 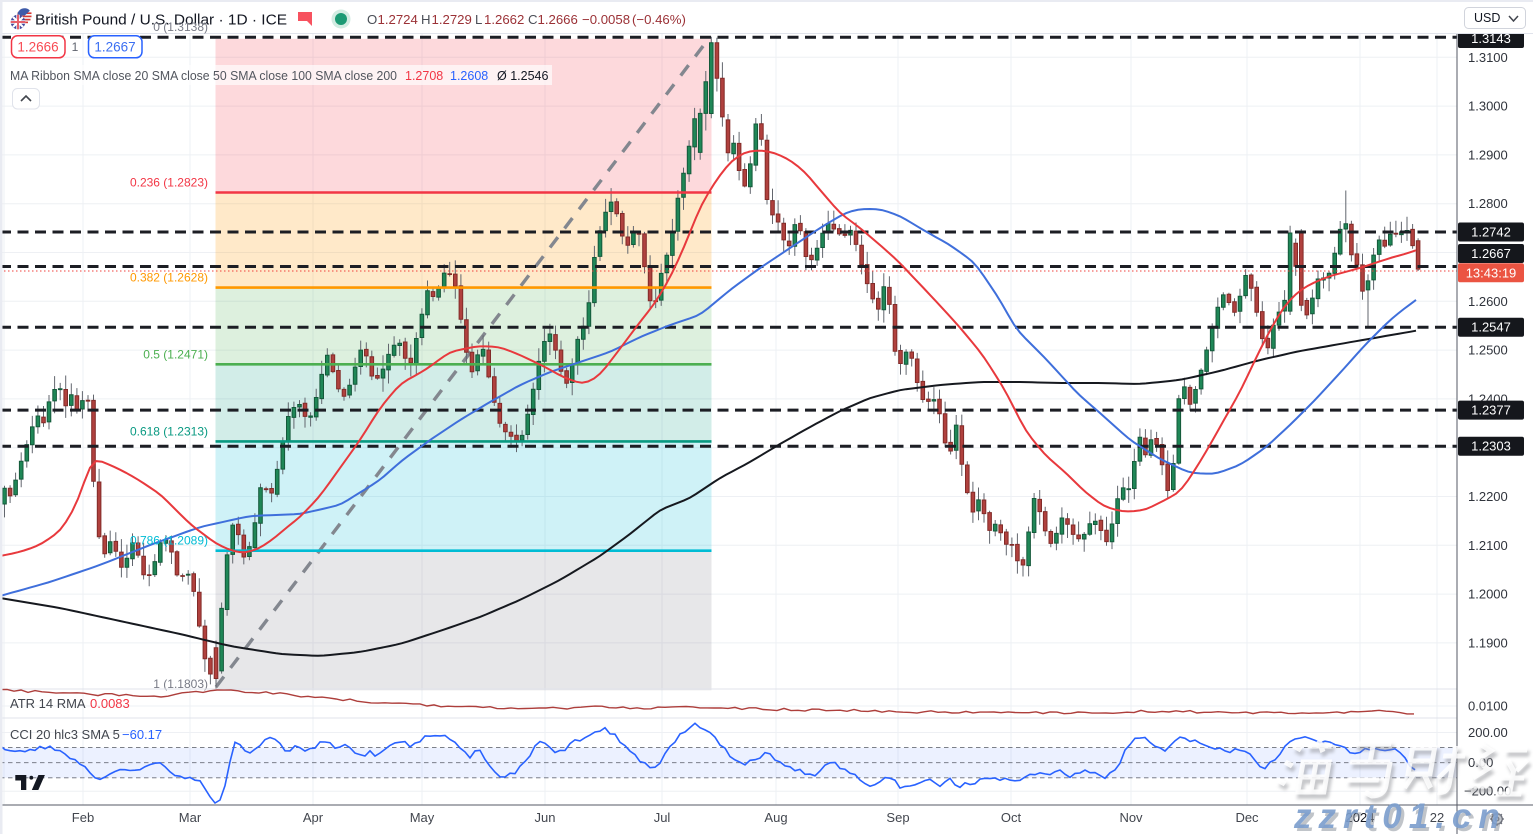 What do you see at coordinates (65, 734) in the screenshot?
I see `svg-text: CCI 20 hlc3 SMA 5` at bounding box center [65, 734].